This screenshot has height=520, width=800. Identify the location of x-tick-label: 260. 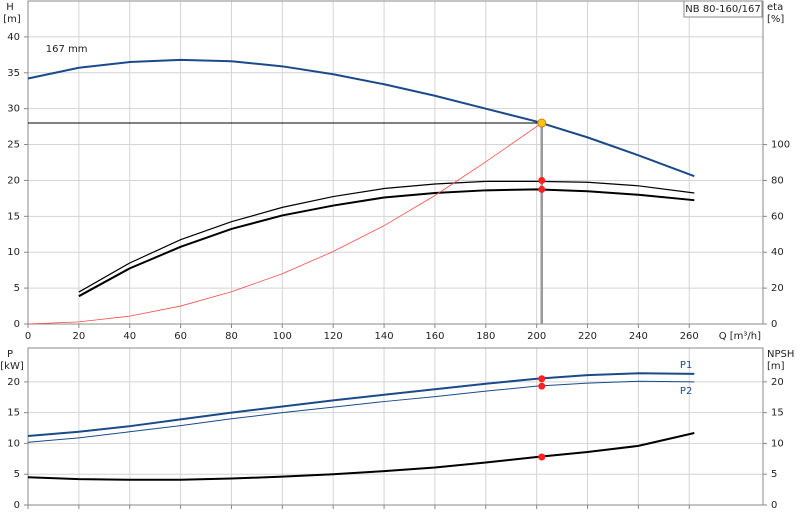
(689, 336).